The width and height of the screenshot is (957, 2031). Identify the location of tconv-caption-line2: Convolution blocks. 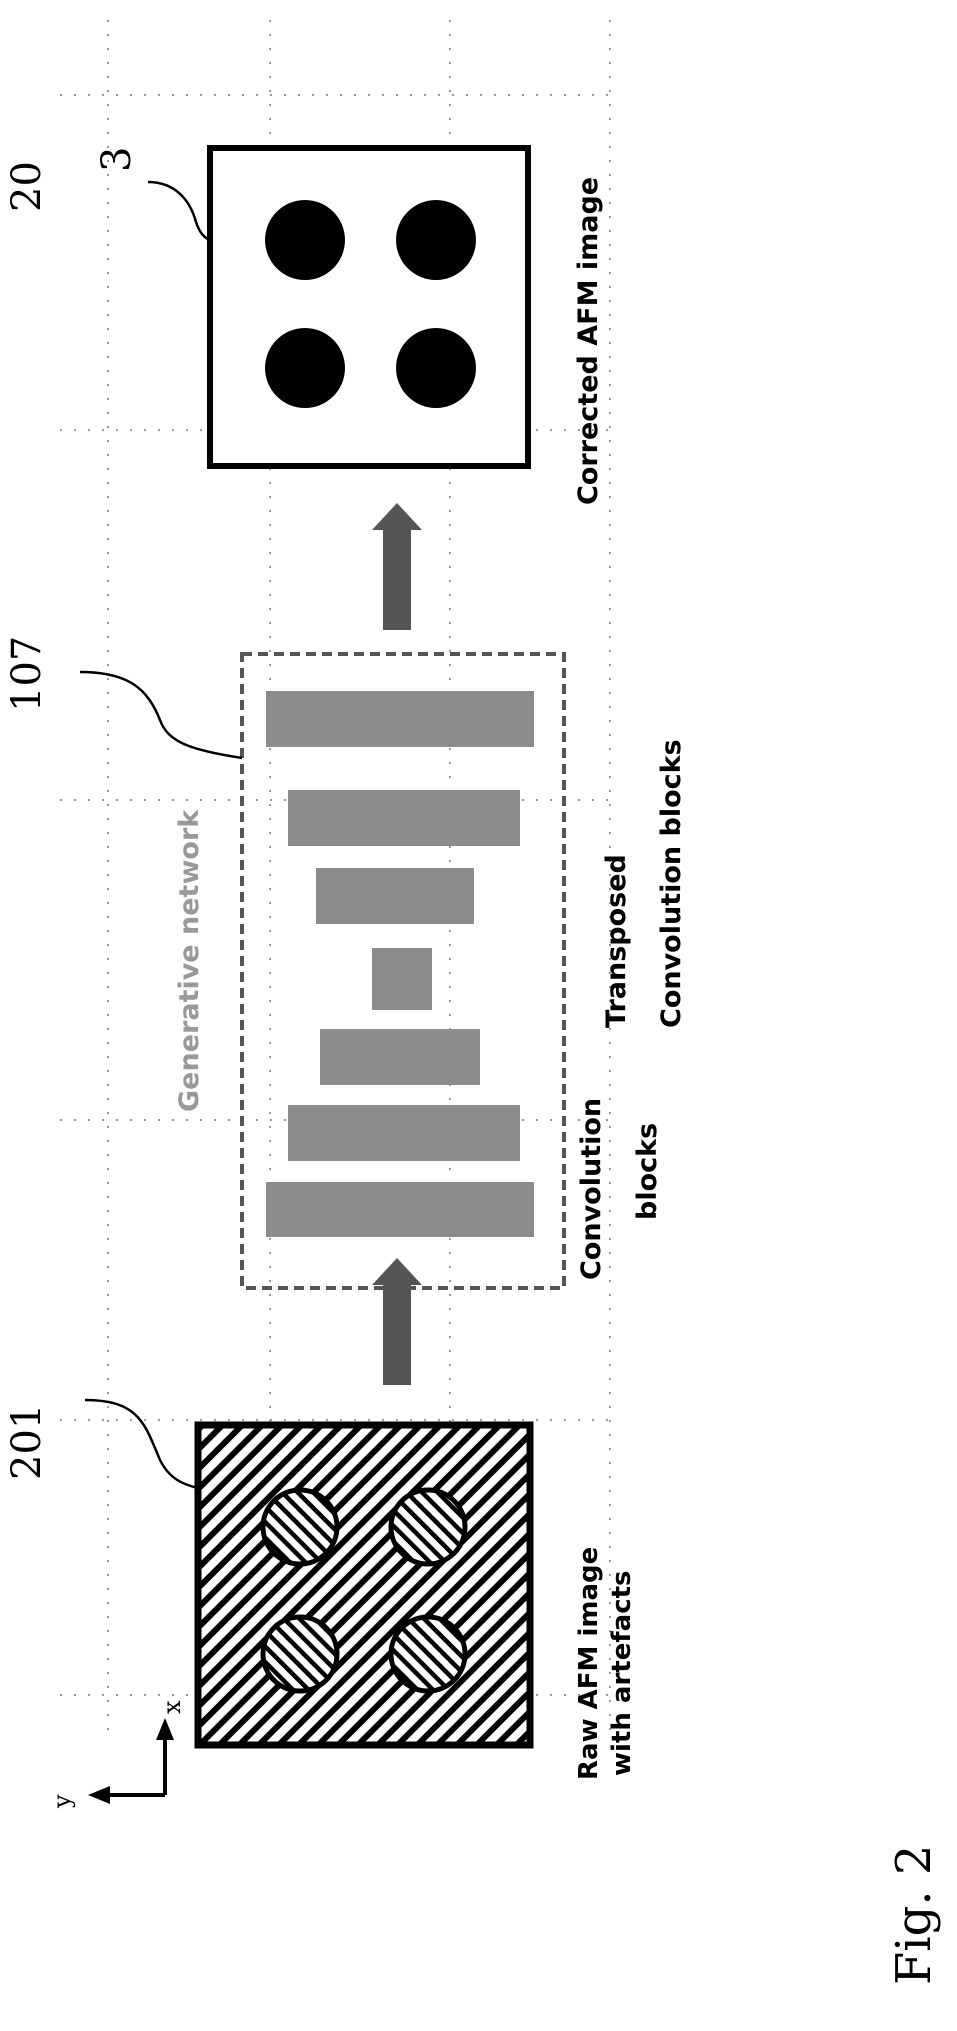
(671, 883).